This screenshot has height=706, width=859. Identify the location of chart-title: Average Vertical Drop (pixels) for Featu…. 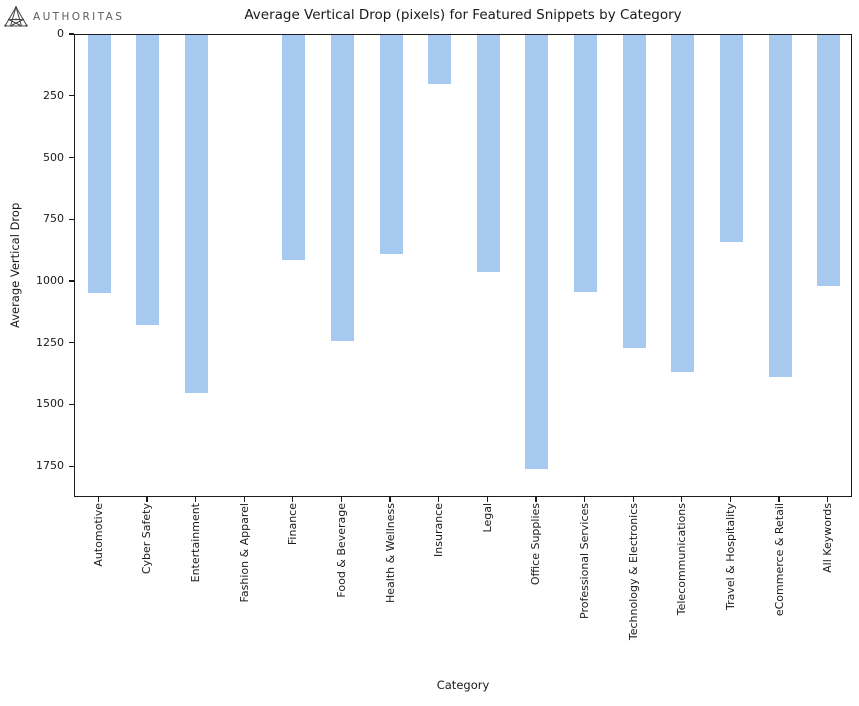
(463, 15).